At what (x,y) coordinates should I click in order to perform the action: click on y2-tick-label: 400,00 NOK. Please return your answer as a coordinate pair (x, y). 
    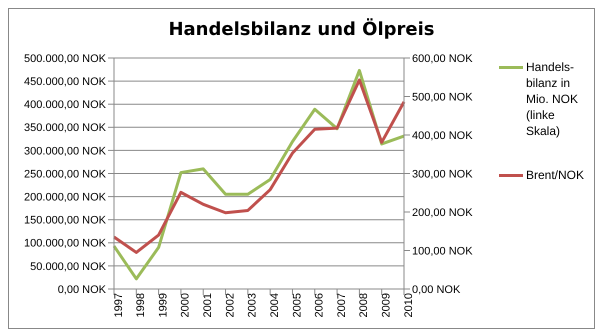
    Looking at the image, I should click on (443, 136).